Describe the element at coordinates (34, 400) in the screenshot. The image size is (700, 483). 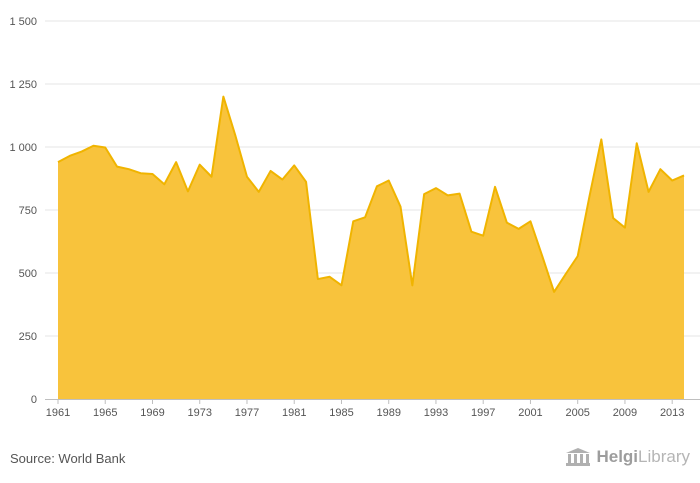
I see `y-tick-label: 0` at that location.